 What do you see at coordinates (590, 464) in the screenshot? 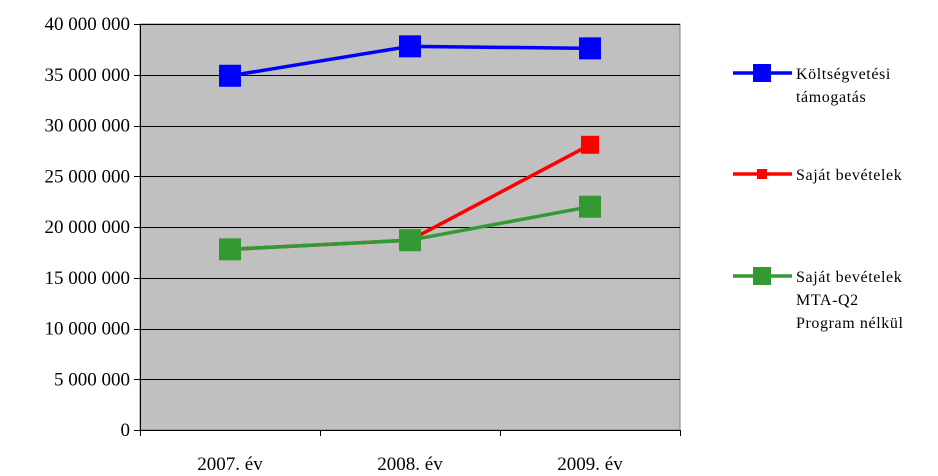
I see `x-tick-label: 2009. év` at bounding box center [590, 464].